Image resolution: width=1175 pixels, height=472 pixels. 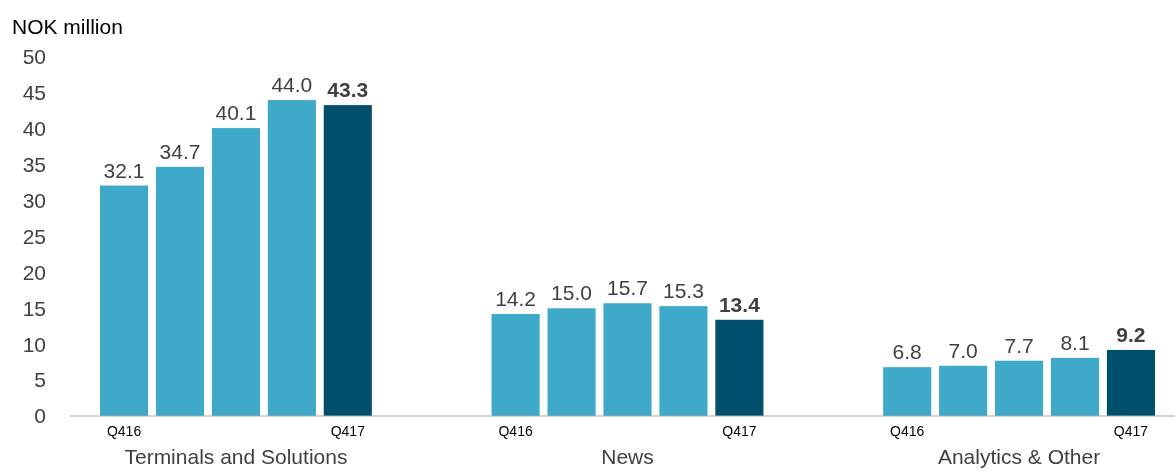 I want to click on data-label: 8.1, so click(x=1075, y=342).